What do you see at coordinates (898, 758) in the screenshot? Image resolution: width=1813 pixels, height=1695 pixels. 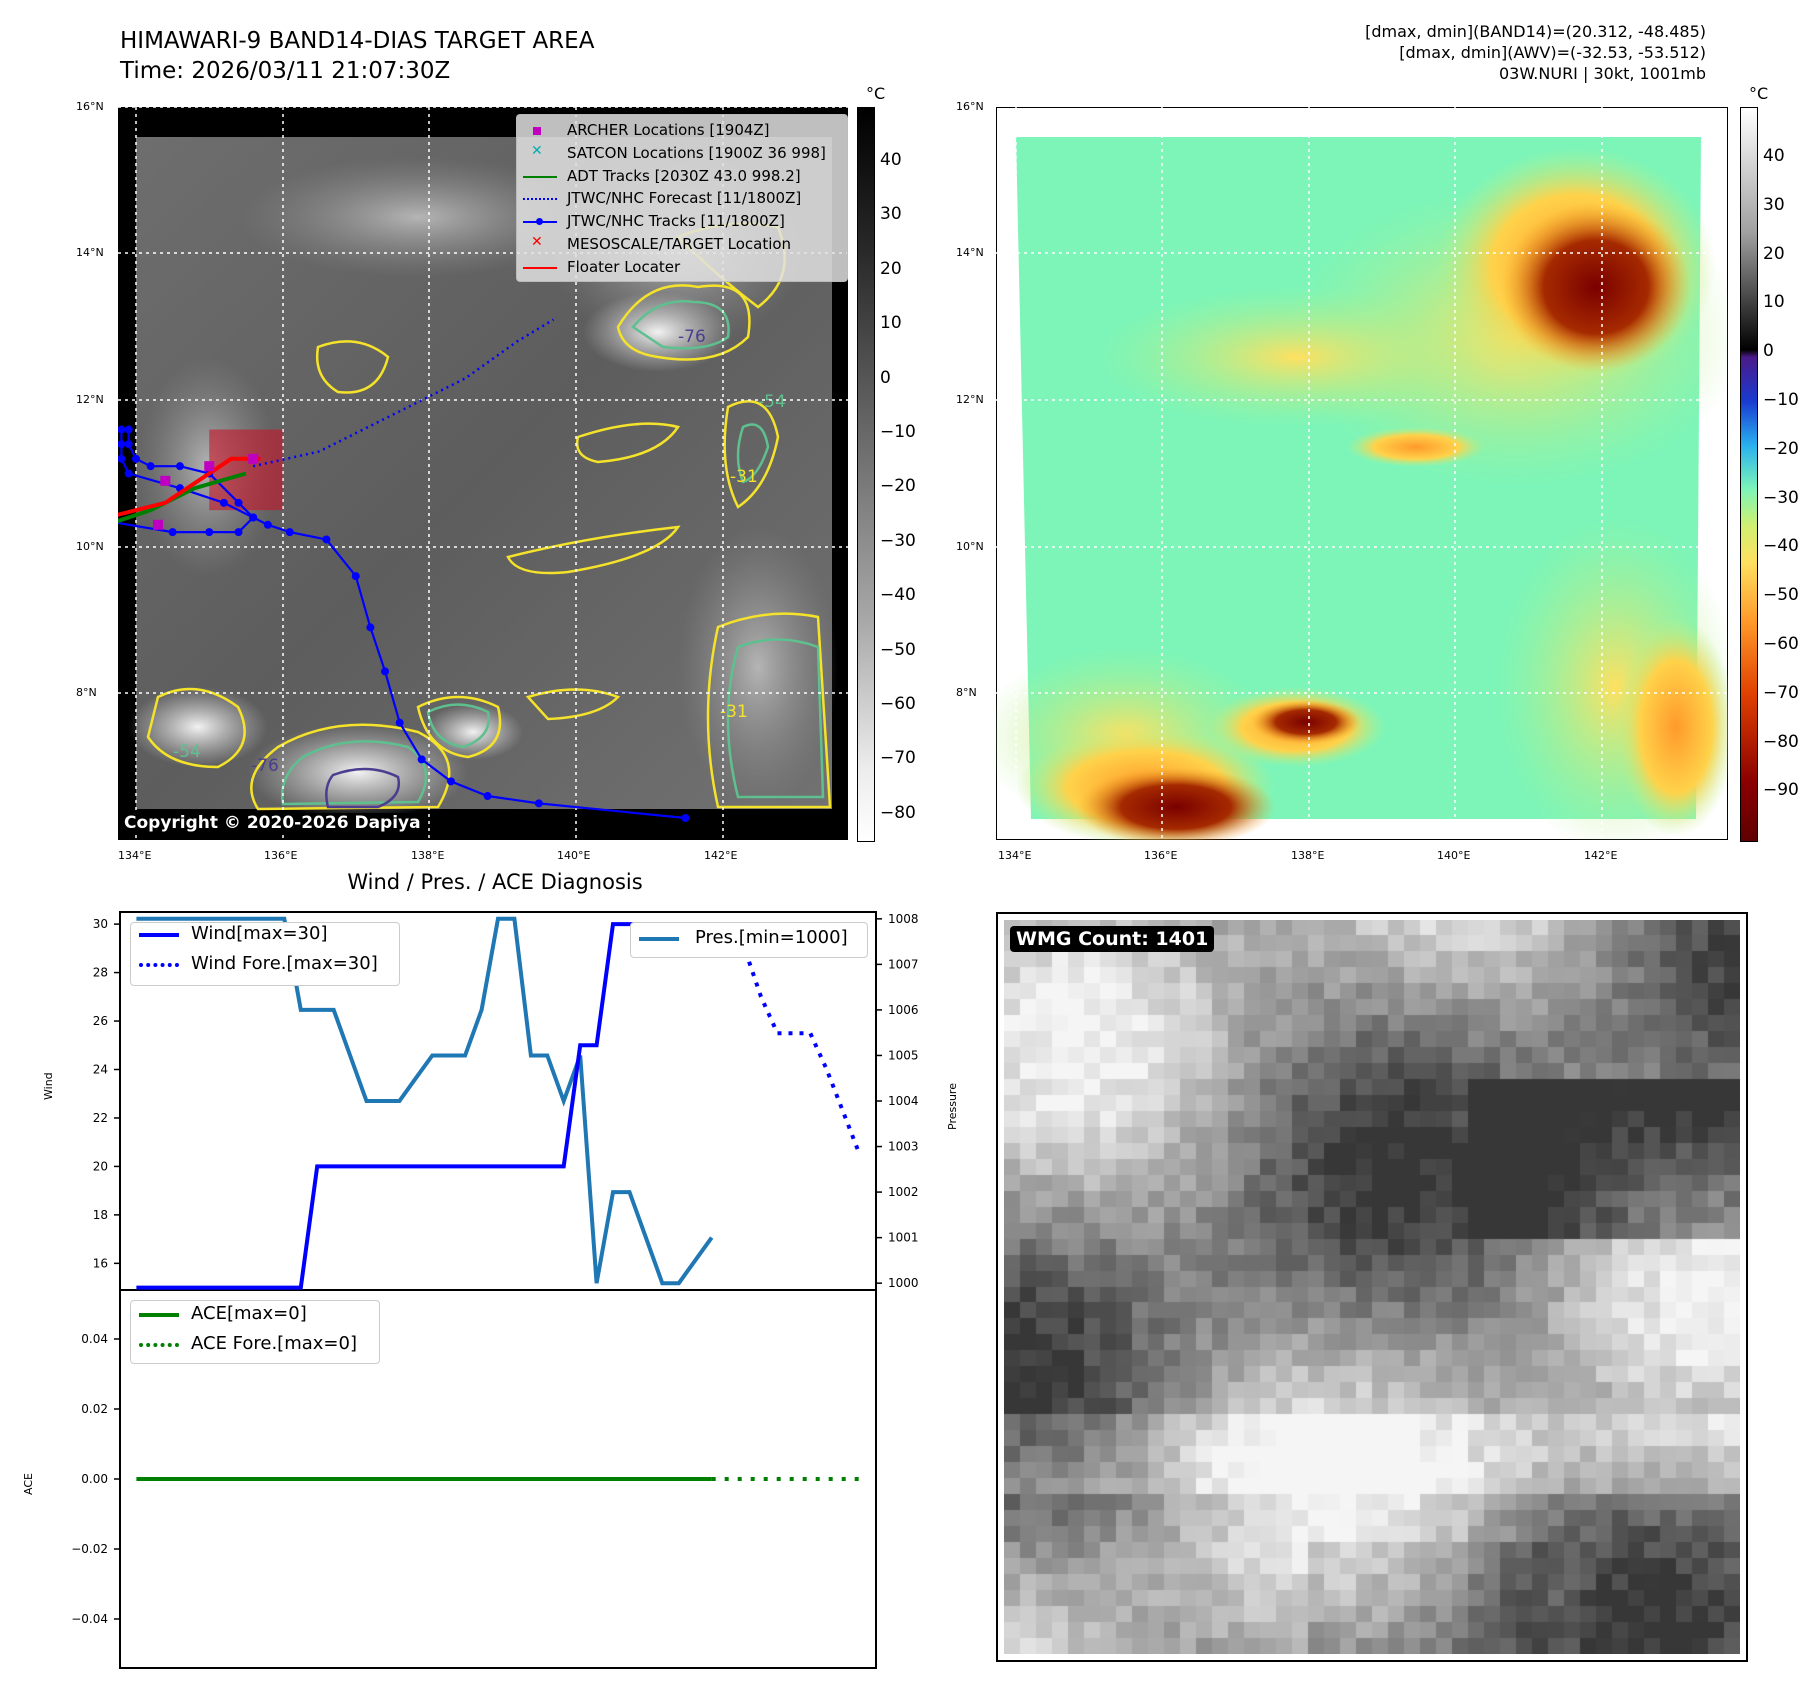 I see `colorbar-tick-label: −70` at bounding box center [898, 758].